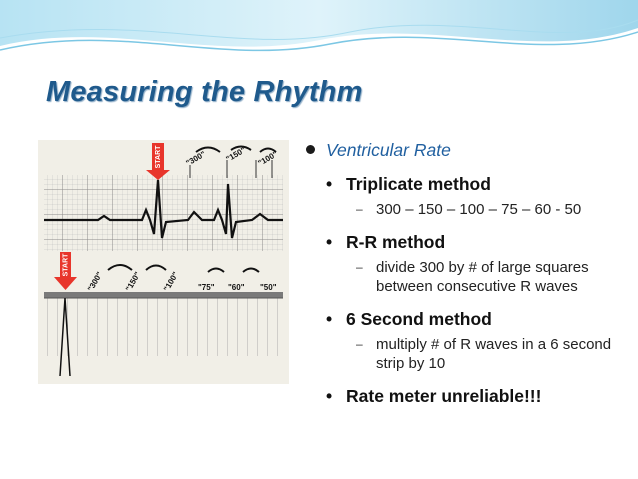 The height and width of the screenshot is (479, 638). I want to click on method-rate-meter: • Rate meter unreliable!!!, so click(473, 396).